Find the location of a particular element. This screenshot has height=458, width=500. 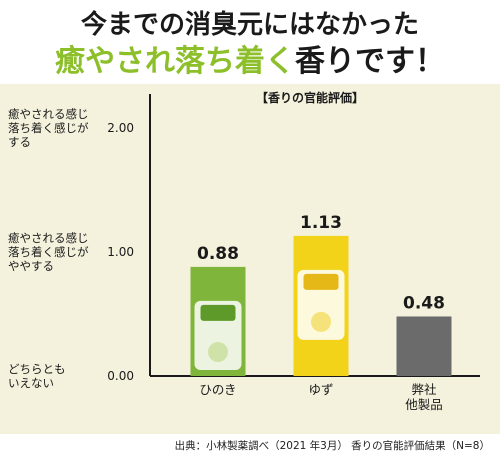

y-tick-label: 1.00 is located at coordinates (120, 252).